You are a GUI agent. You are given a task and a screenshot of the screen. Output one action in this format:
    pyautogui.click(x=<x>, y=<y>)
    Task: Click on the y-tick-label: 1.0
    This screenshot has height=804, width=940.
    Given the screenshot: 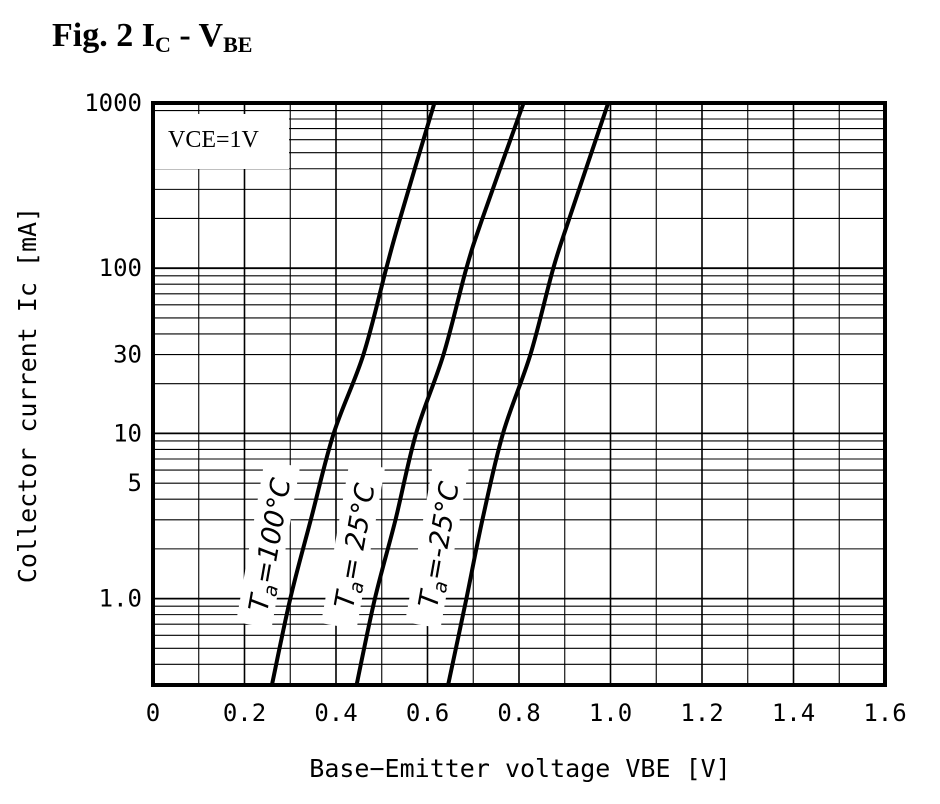 What is the action you would take?
    pyautogui.click(x=120, y=599)
    